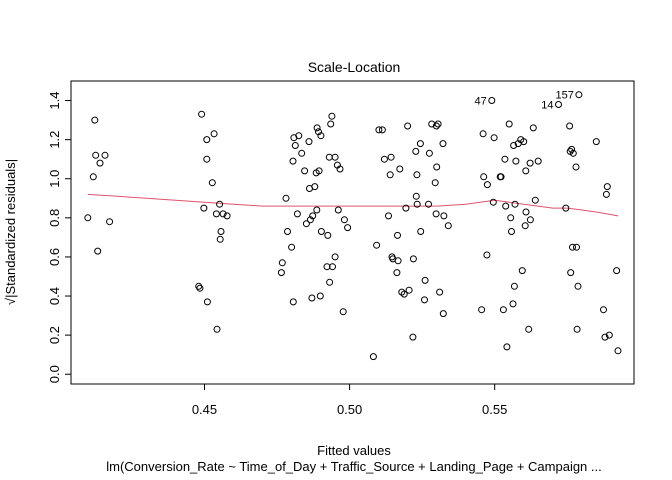 The height and width of the screenshot is (480, 672). What do you see at coordinates (349, 409) in the screenshot?
I see `x-tick-label: 0.50` at bounding box center [349, 409].